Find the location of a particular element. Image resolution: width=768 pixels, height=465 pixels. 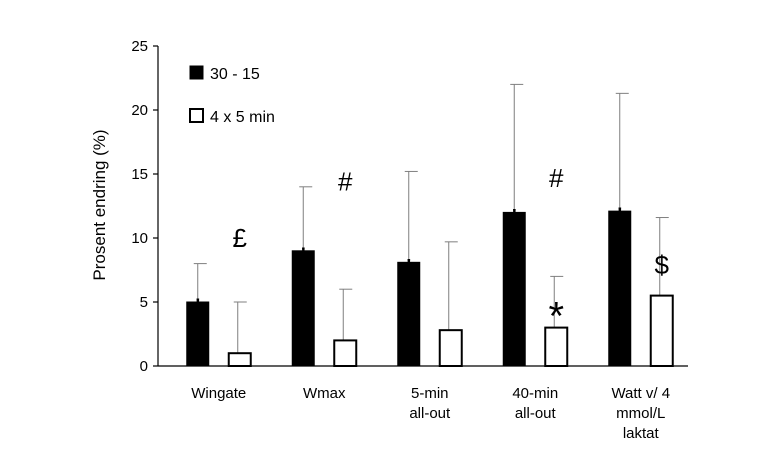

legend-label: 4 x 5 min is located at coordinates (242, 117).